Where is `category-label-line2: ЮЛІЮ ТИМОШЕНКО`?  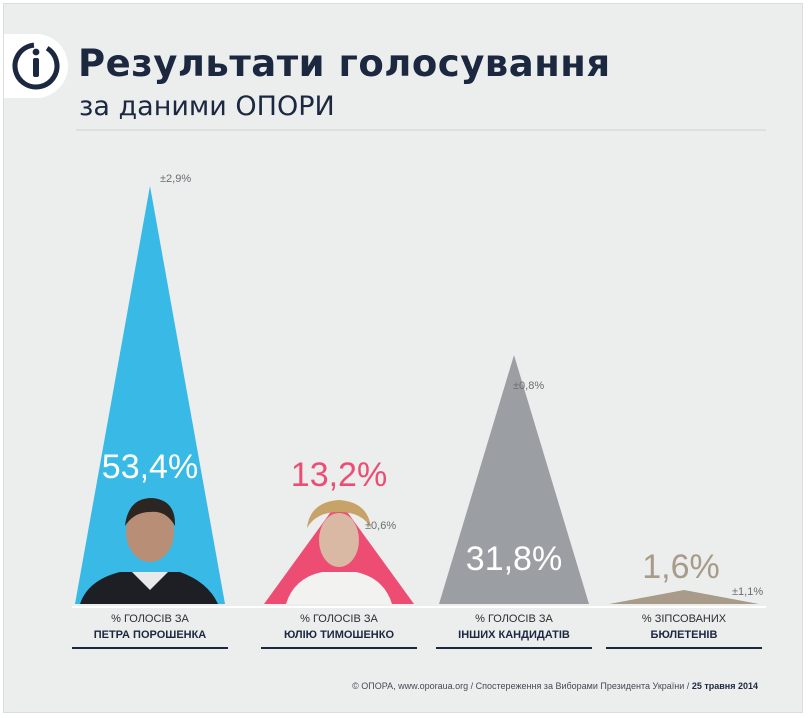
category-label-line2: ЮЛІЮ ТИМОШЕНКО is located at coordinates (339, 635).